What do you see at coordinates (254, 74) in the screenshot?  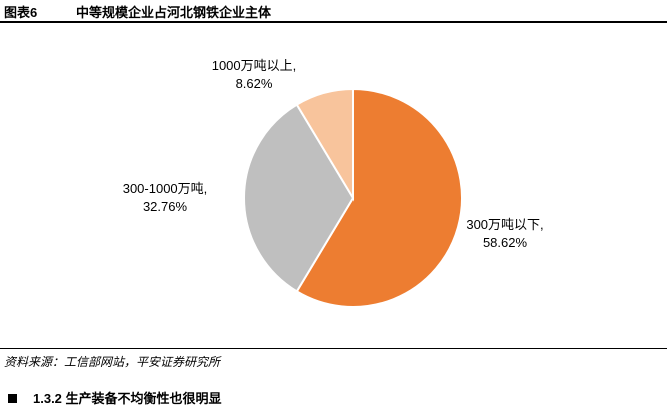 I see `slice-label-3: 1000万吨以上, 8.62%` at bounding box center [254, 74].